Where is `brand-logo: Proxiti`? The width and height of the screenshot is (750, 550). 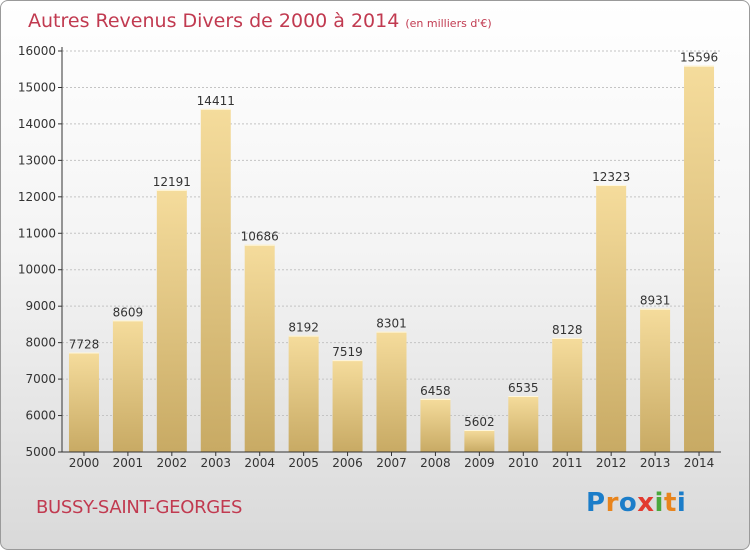
brand-logo: Proxiti is located at coordinates (636, 503).